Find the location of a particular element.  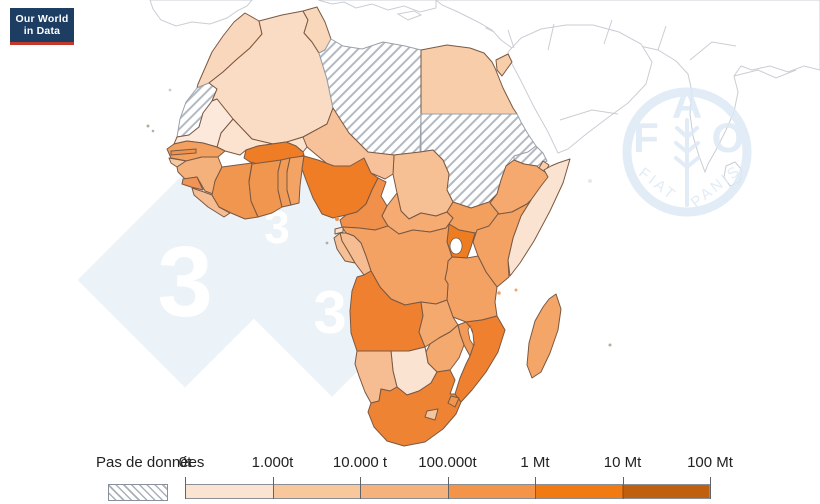

owid-logo-line1: Our World is located at coordinates (42, 19).